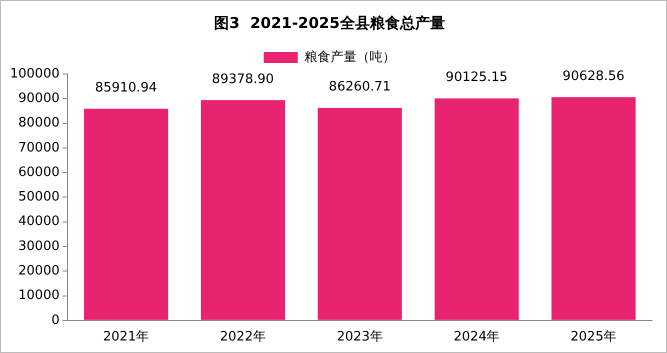 The image size is (667, 353). Describe the element at coordinates (39, 172) in the screenshot. I see `y-tick-label: 60000` at that location.